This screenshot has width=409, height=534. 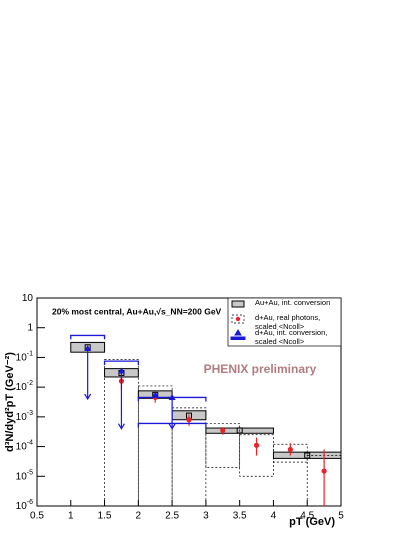 I want to click on y-tick-exponent: -3, so click(x=30, y=413).